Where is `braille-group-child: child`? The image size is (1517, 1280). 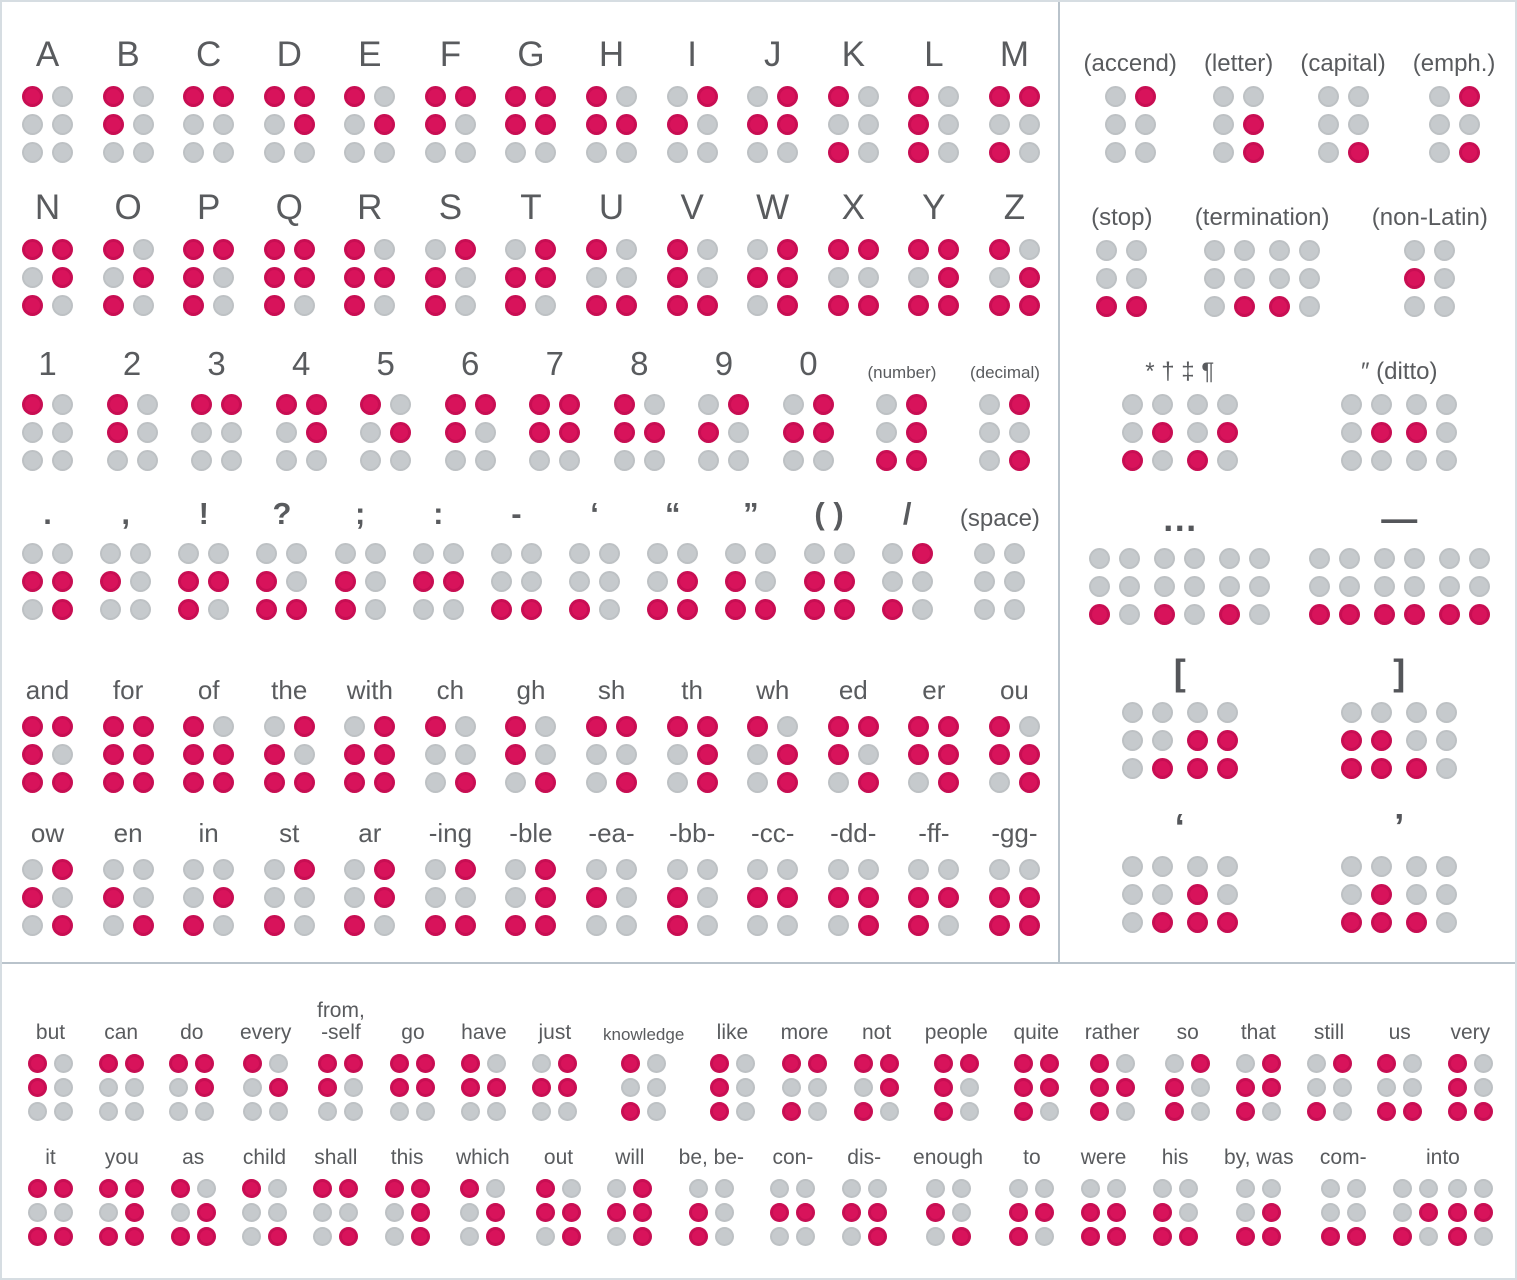 braille-group-child: child is located at coordinates (264, 1187).